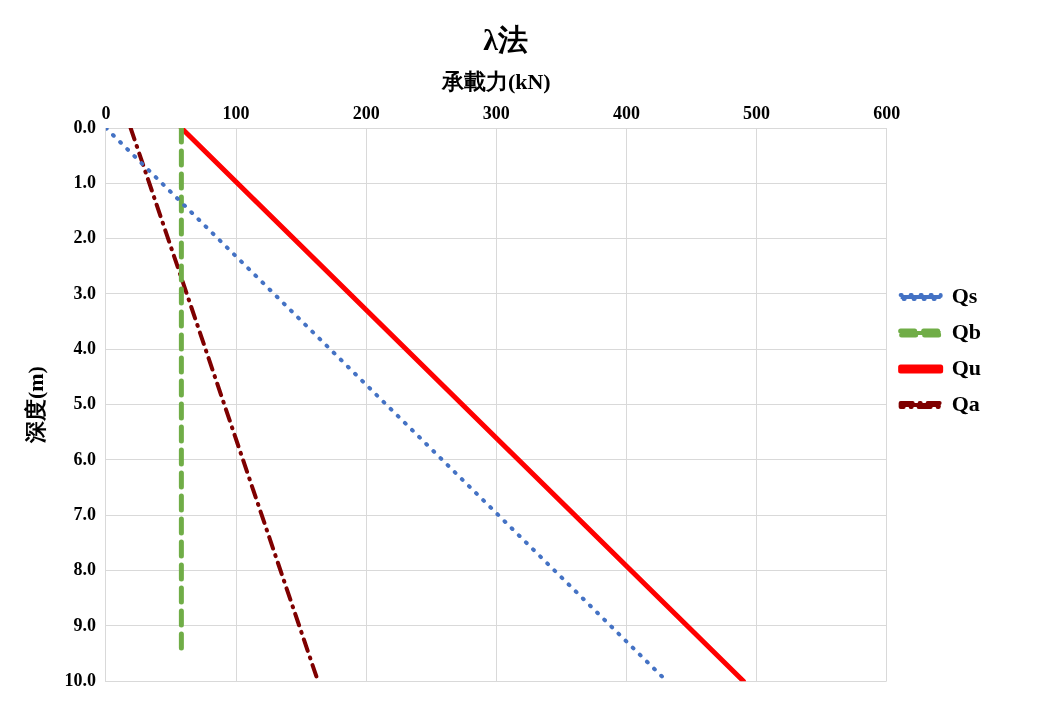  Describe the element at coordinates (966, 367) in the screenshot. I see `legend-label: Qu` at that location.